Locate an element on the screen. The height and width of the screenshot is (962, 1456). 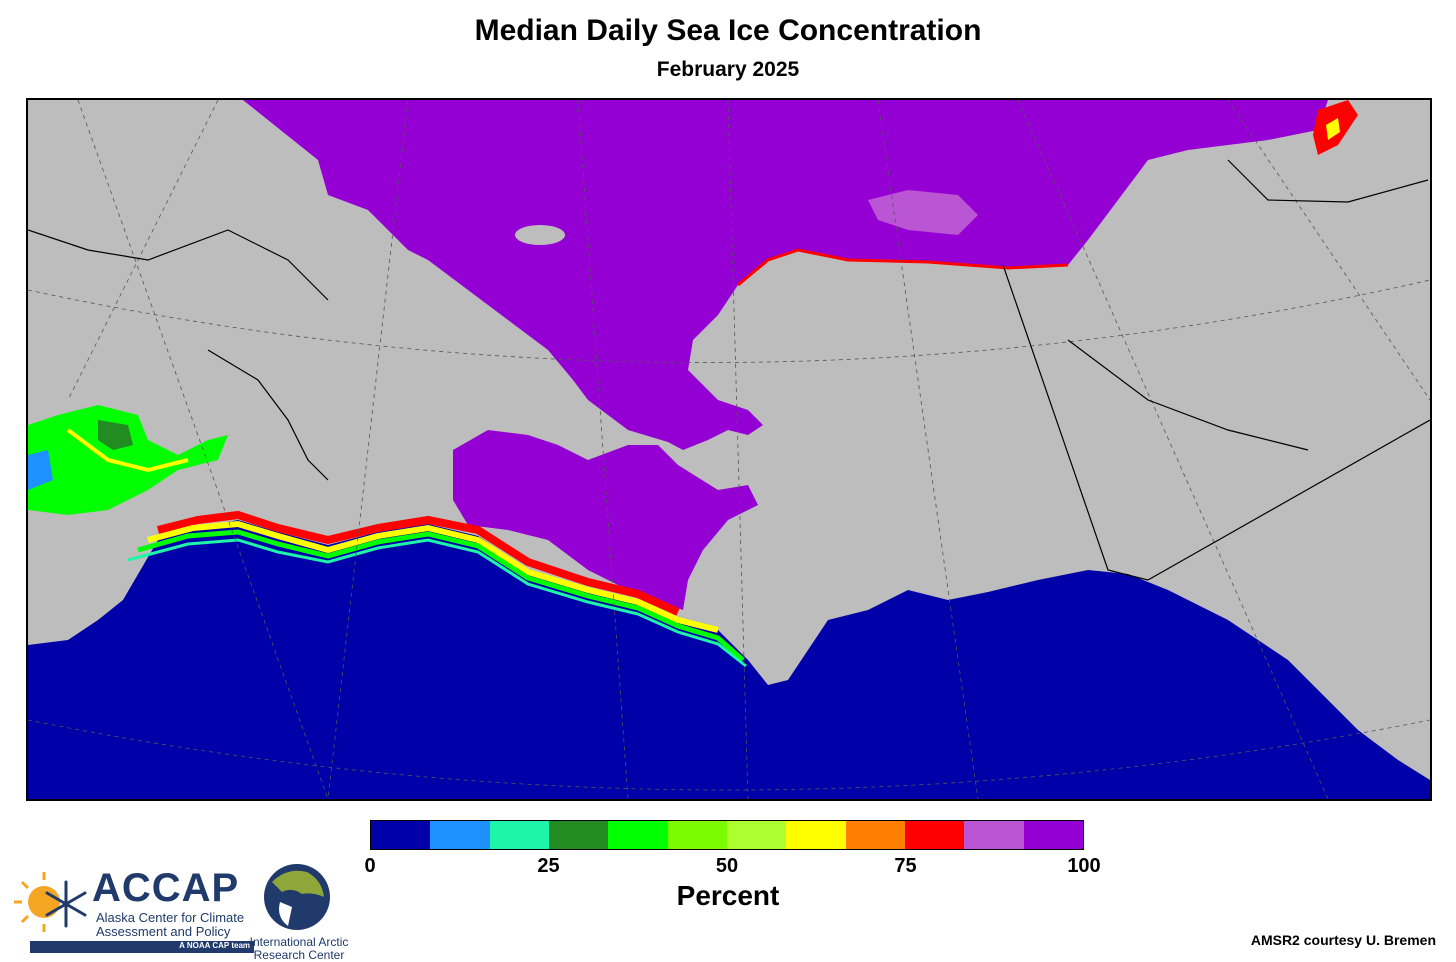
colorbar is located at coordinates (727, 835).